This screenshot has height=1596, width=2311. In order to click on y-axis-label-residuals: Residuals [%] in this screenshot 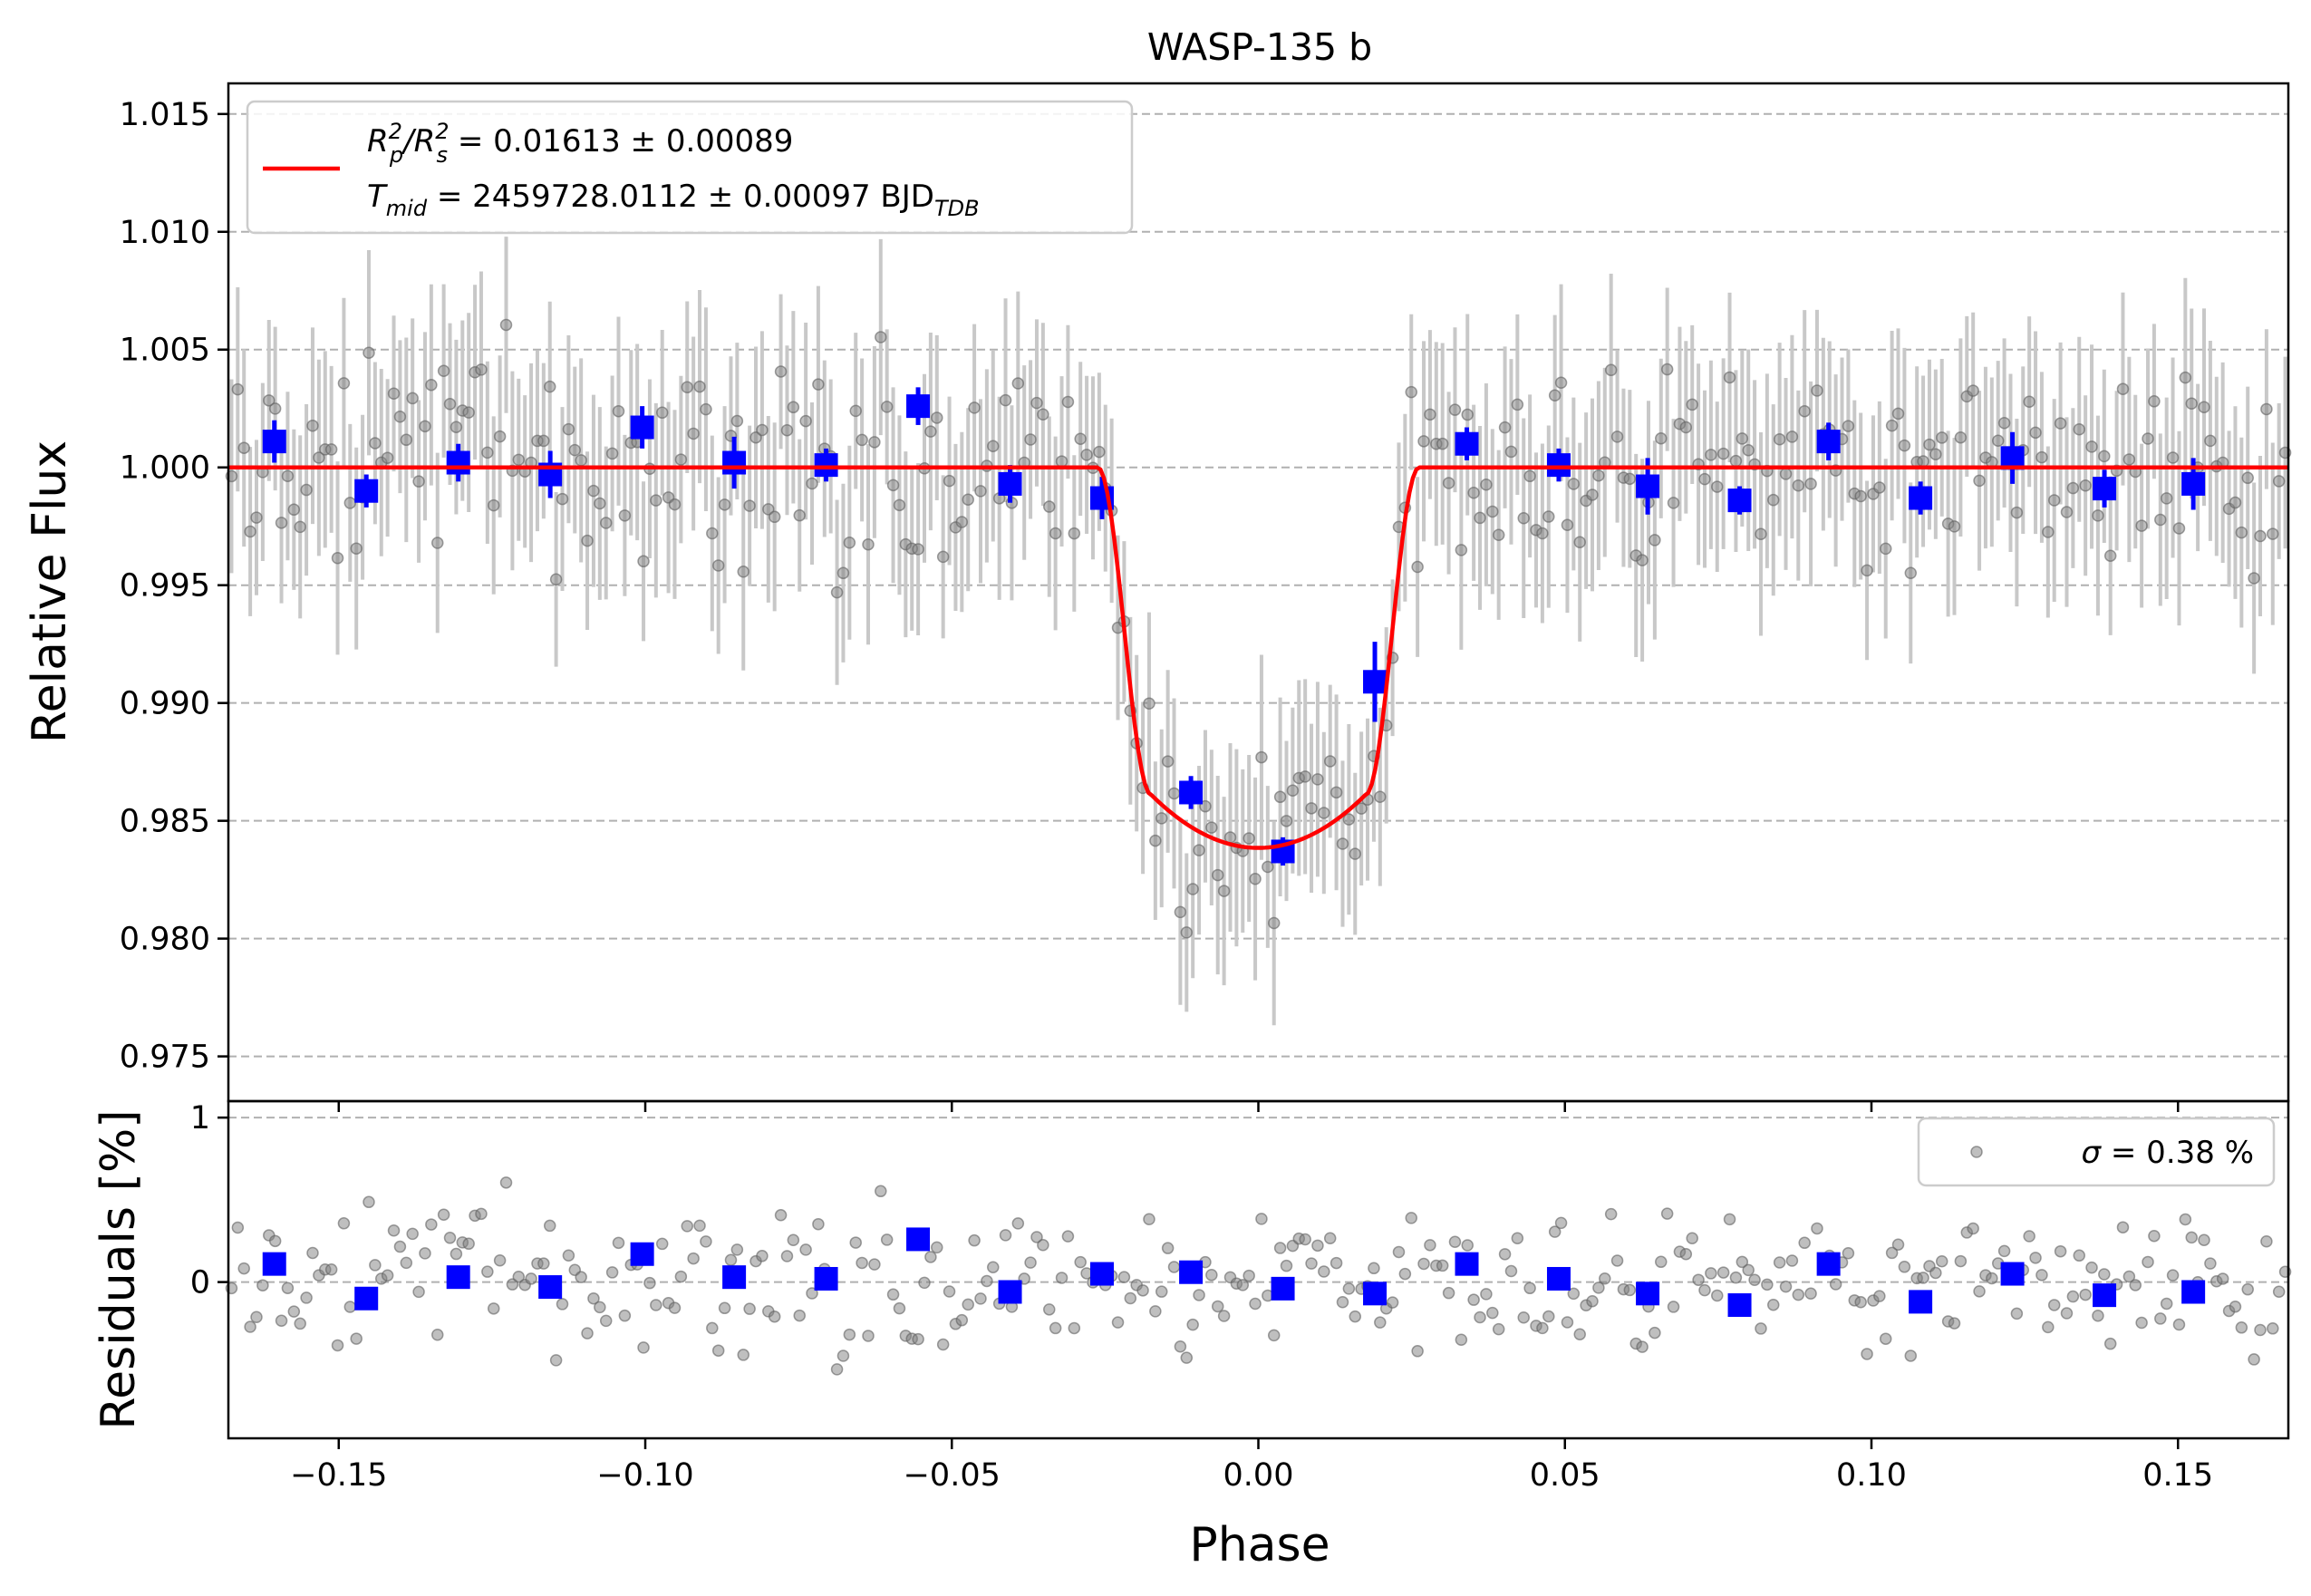, I will do `click(119, 1269)`.